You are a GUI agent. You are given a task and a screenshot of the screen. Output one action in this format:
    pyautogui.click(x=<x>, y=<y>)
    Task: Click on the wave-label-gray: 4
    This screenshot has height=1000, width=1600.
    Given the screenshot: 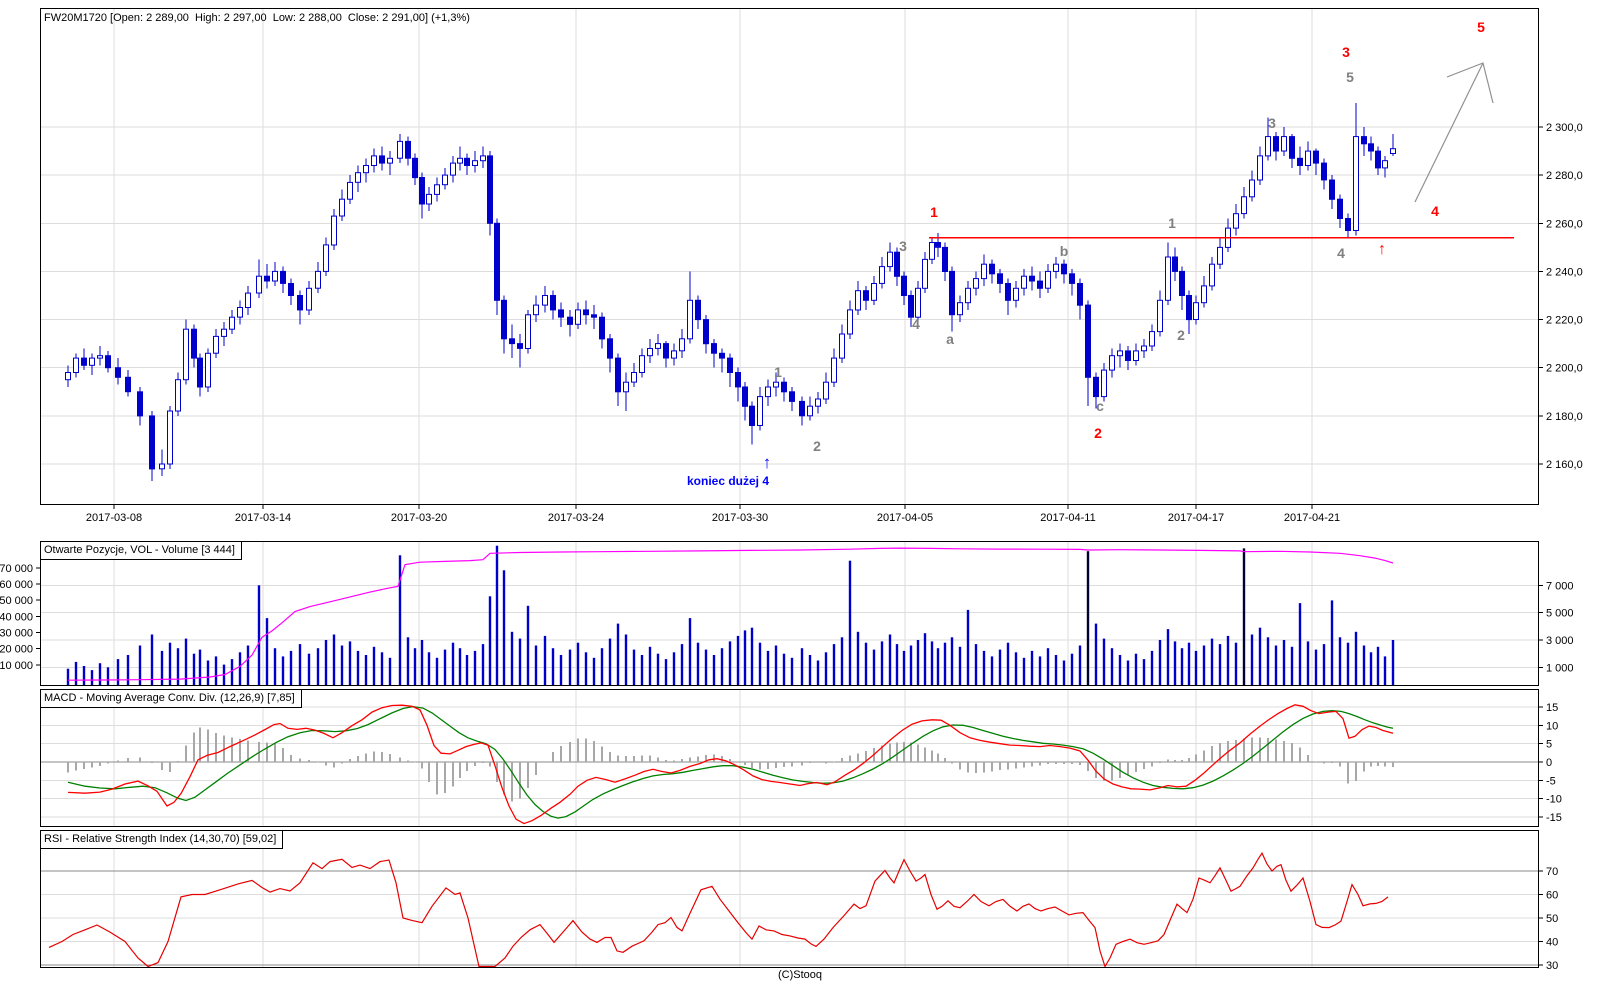 What is the action you would take?
    pyautogui.click(x=1341, y=253)
    